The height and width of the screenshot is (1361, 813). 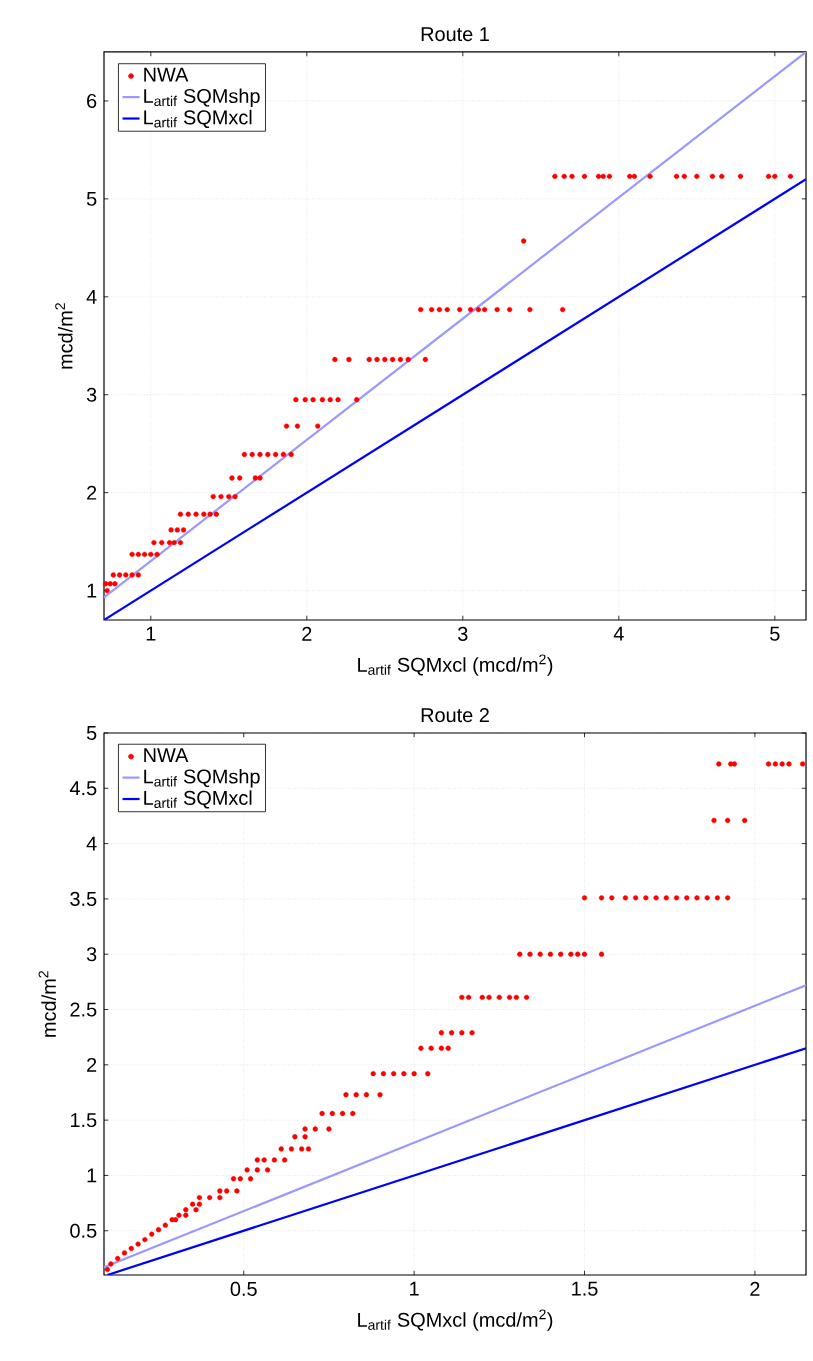 What do you see at coordinates (83, 898) in the screenshot?
I see `y-tick-label: 3.5` at bounding box center [83, 898].